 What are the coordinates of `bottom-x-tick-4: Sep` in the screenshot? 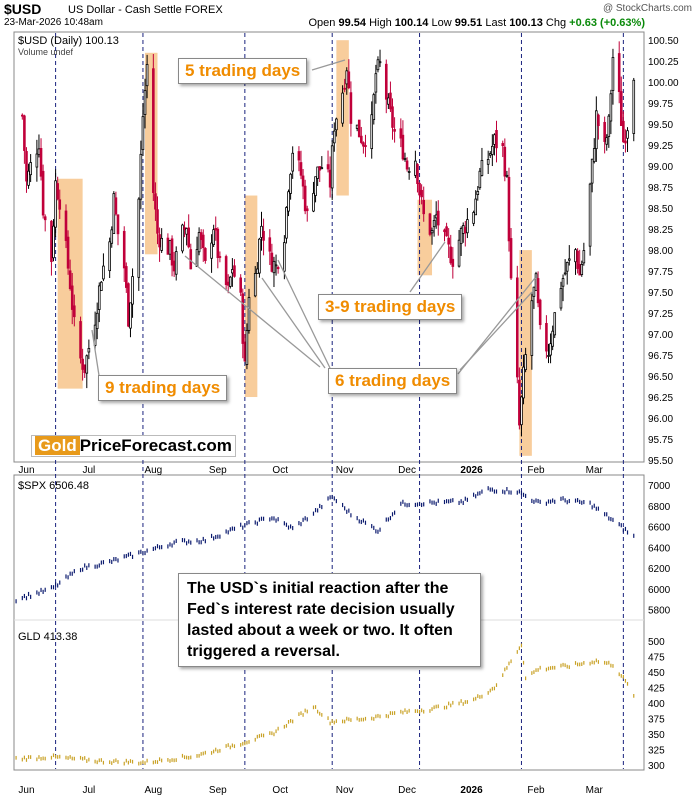 It's located at (218, 790).